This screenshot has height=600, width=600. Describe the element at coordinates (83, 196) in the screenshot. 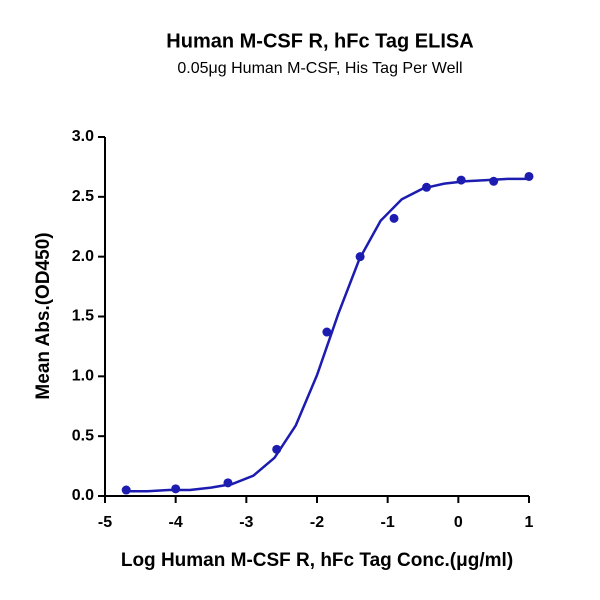

I see `y-tick-label: 2.5` at that location.